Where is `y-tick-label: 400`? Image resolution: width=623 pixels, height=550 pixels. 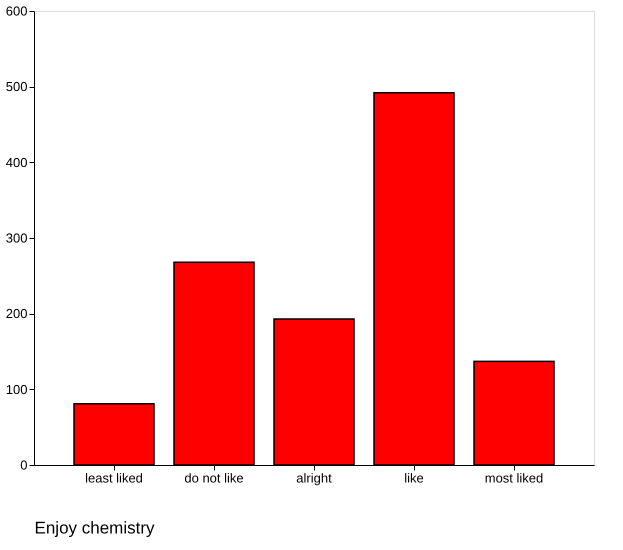
y-tick-label: 400 is located at coordinates (17, 162).